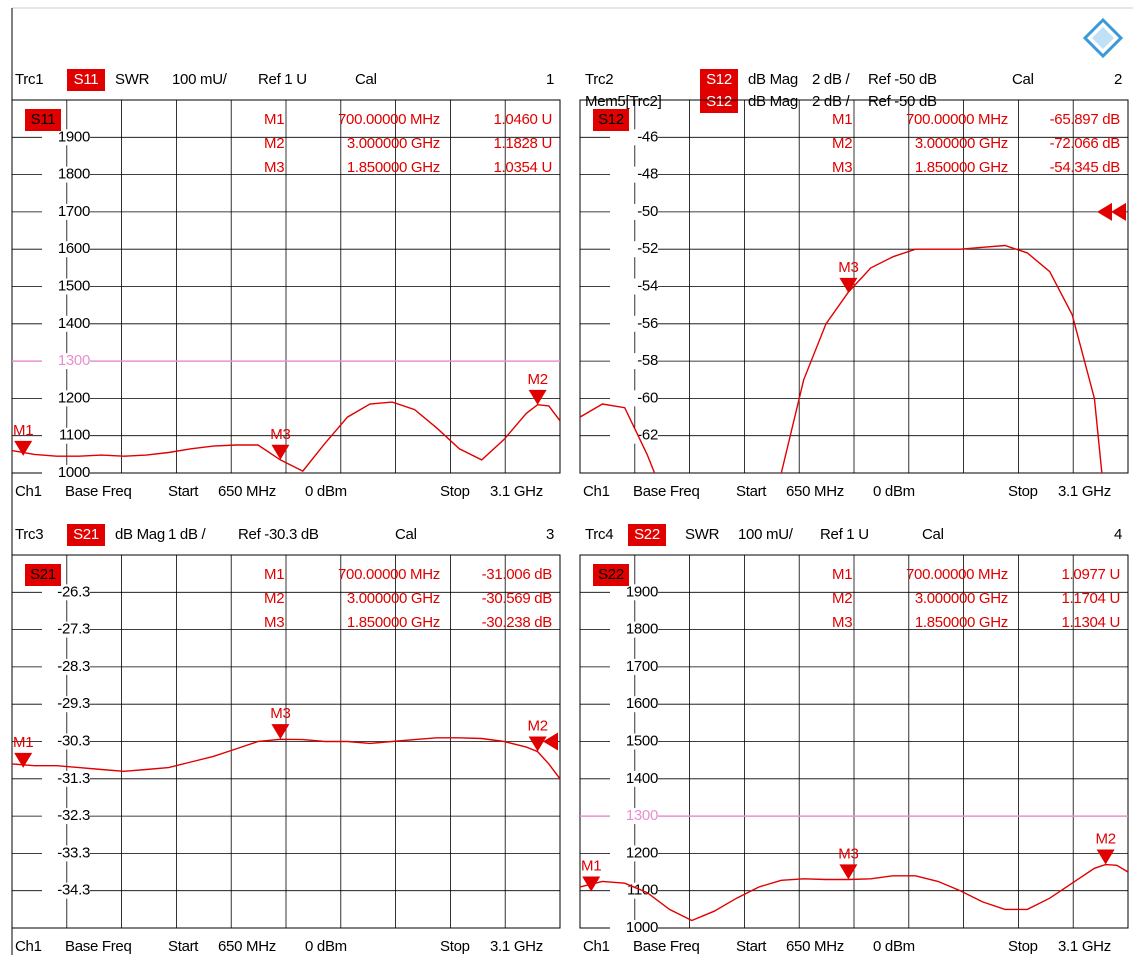  Describe the element at coordinates (647, 360) in the screenshot. I see `y-tick-label: -58` at that location.